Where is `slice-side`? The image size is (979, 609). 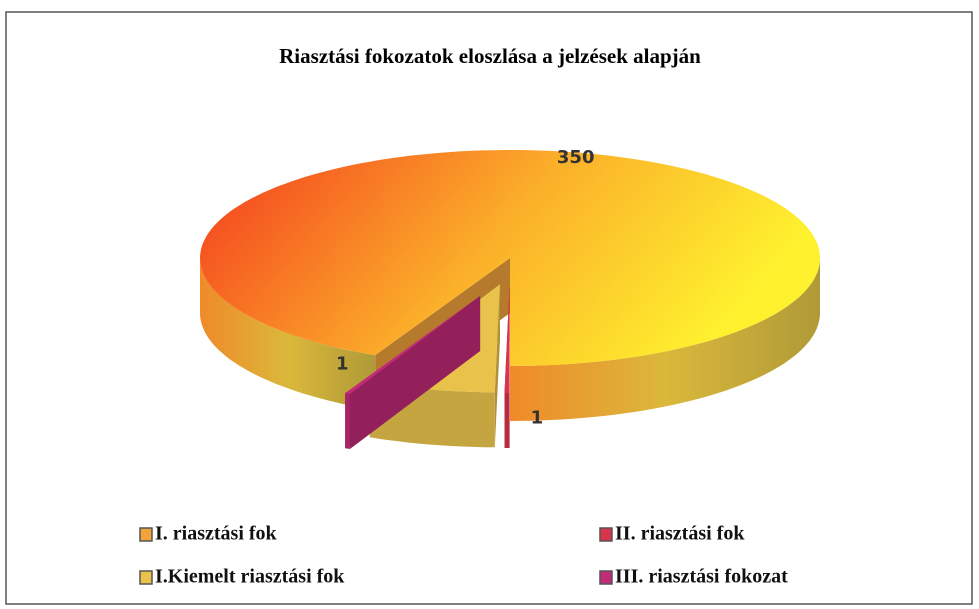
slice-side is located at coordinates (413, 372).